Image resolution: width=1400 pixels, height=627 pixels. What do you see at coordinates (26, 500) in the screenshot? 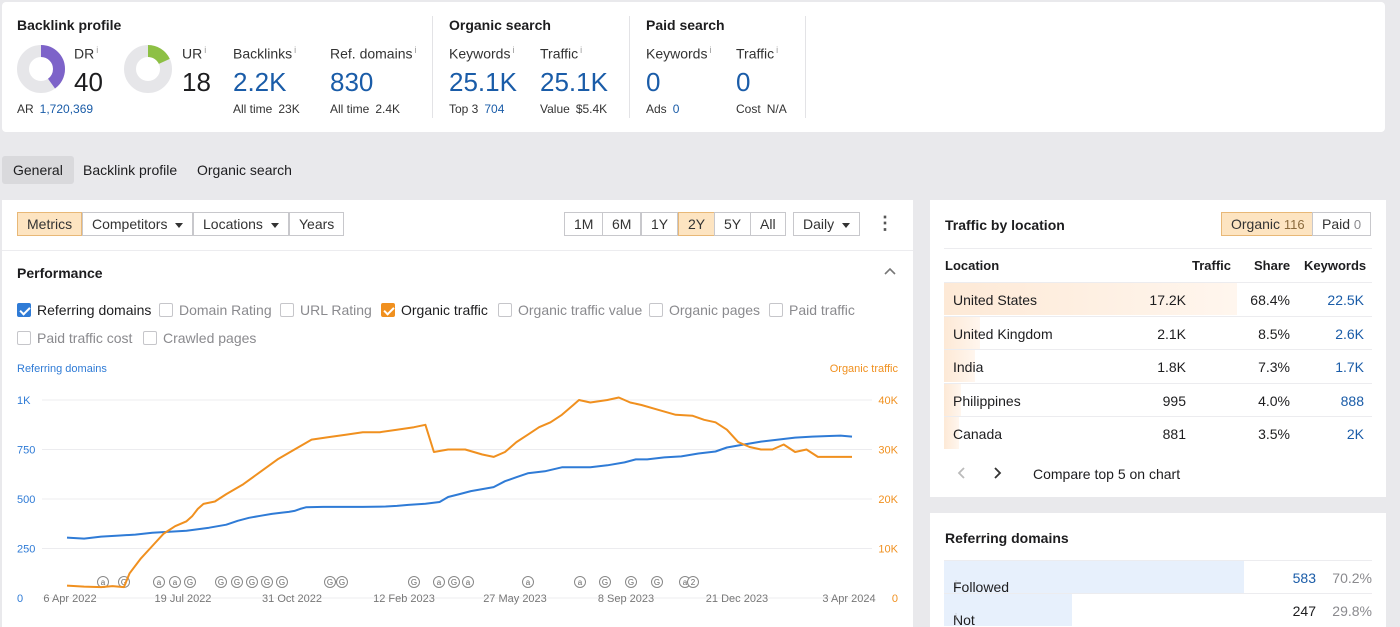
I see `left-tick-label: 500` at bounding box center [26, 500].